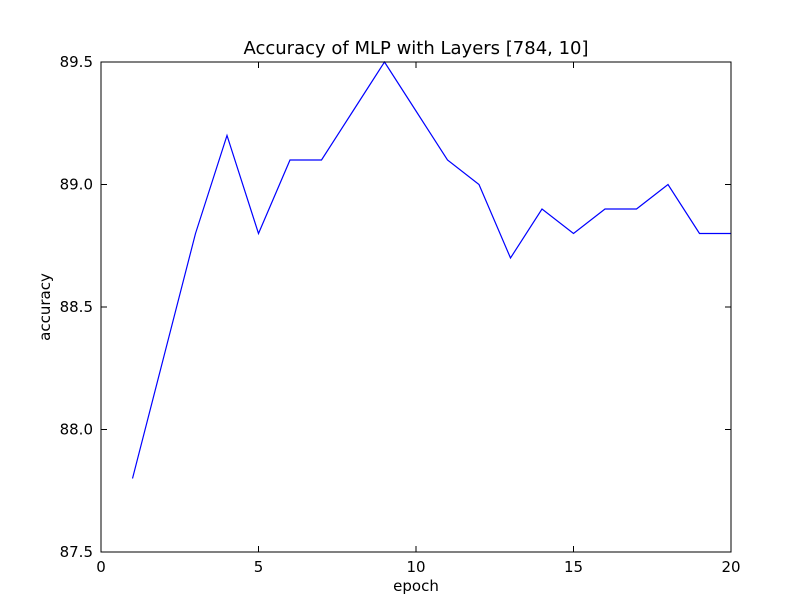  Describe the element at coordinates (415, 567) in the screenshot. I see `x-tick-label: 10` at that location.